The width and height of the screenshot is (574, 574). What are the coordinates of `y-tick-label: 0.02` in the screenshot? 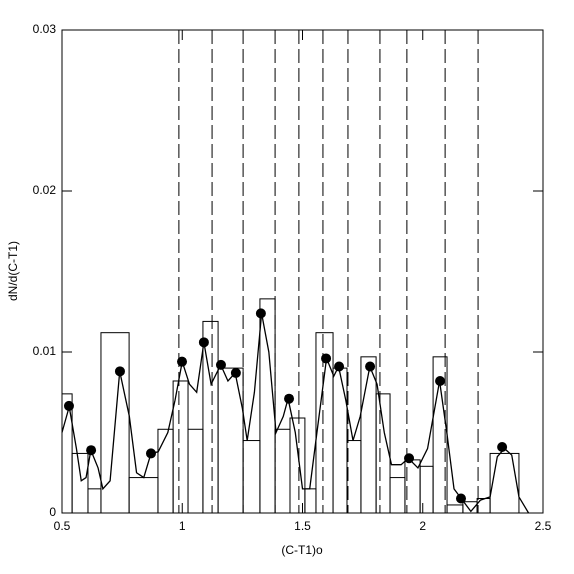 It's located at (45, 190).